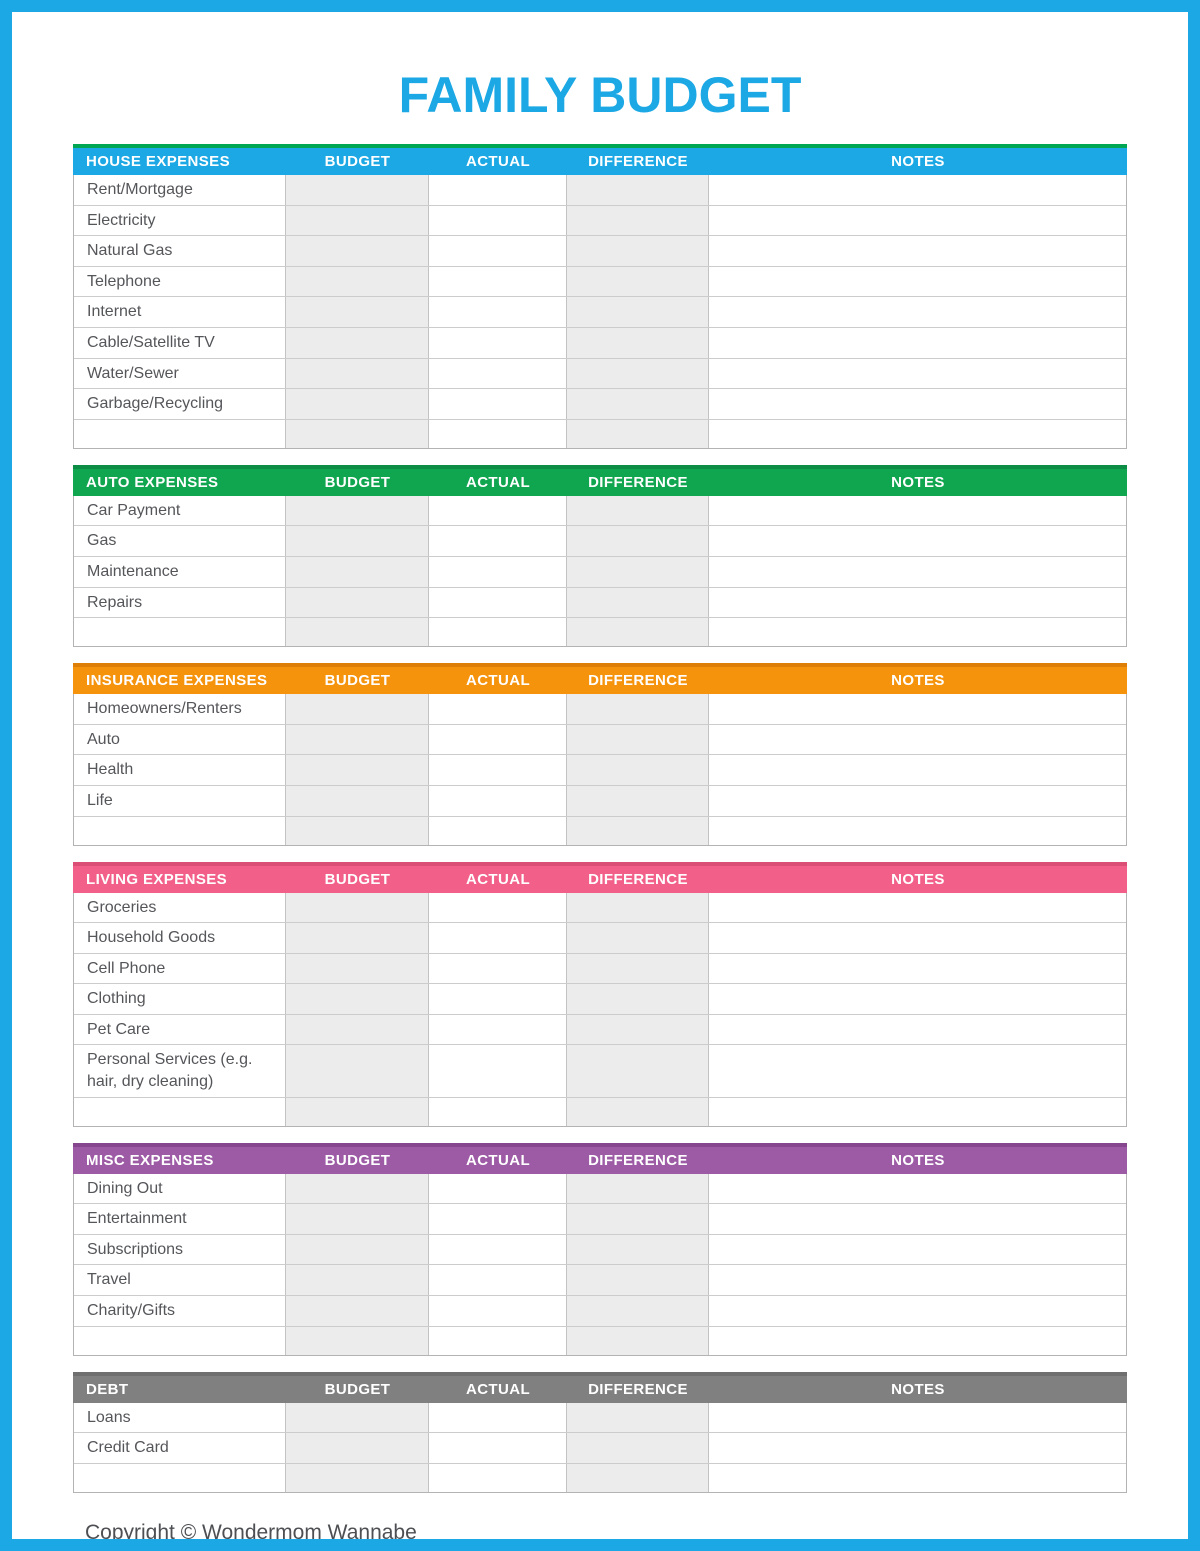 This screenshot has width=1200, height=1551. I want to click on page-title: FAMILY BUDGET, so click(600, 95).